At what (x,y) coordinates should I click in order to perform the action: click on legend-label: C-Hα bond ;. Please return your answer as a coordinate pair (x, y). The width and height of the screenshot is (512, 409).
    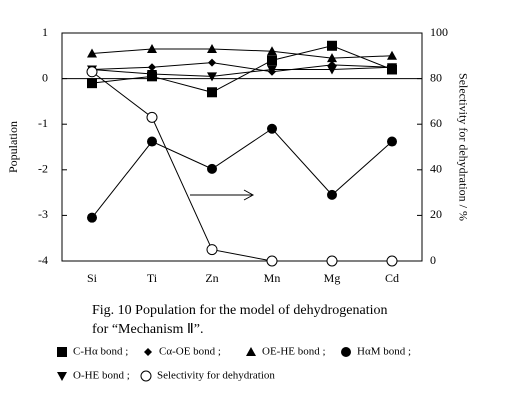
    Looking at the image, I should click on (100, 352).